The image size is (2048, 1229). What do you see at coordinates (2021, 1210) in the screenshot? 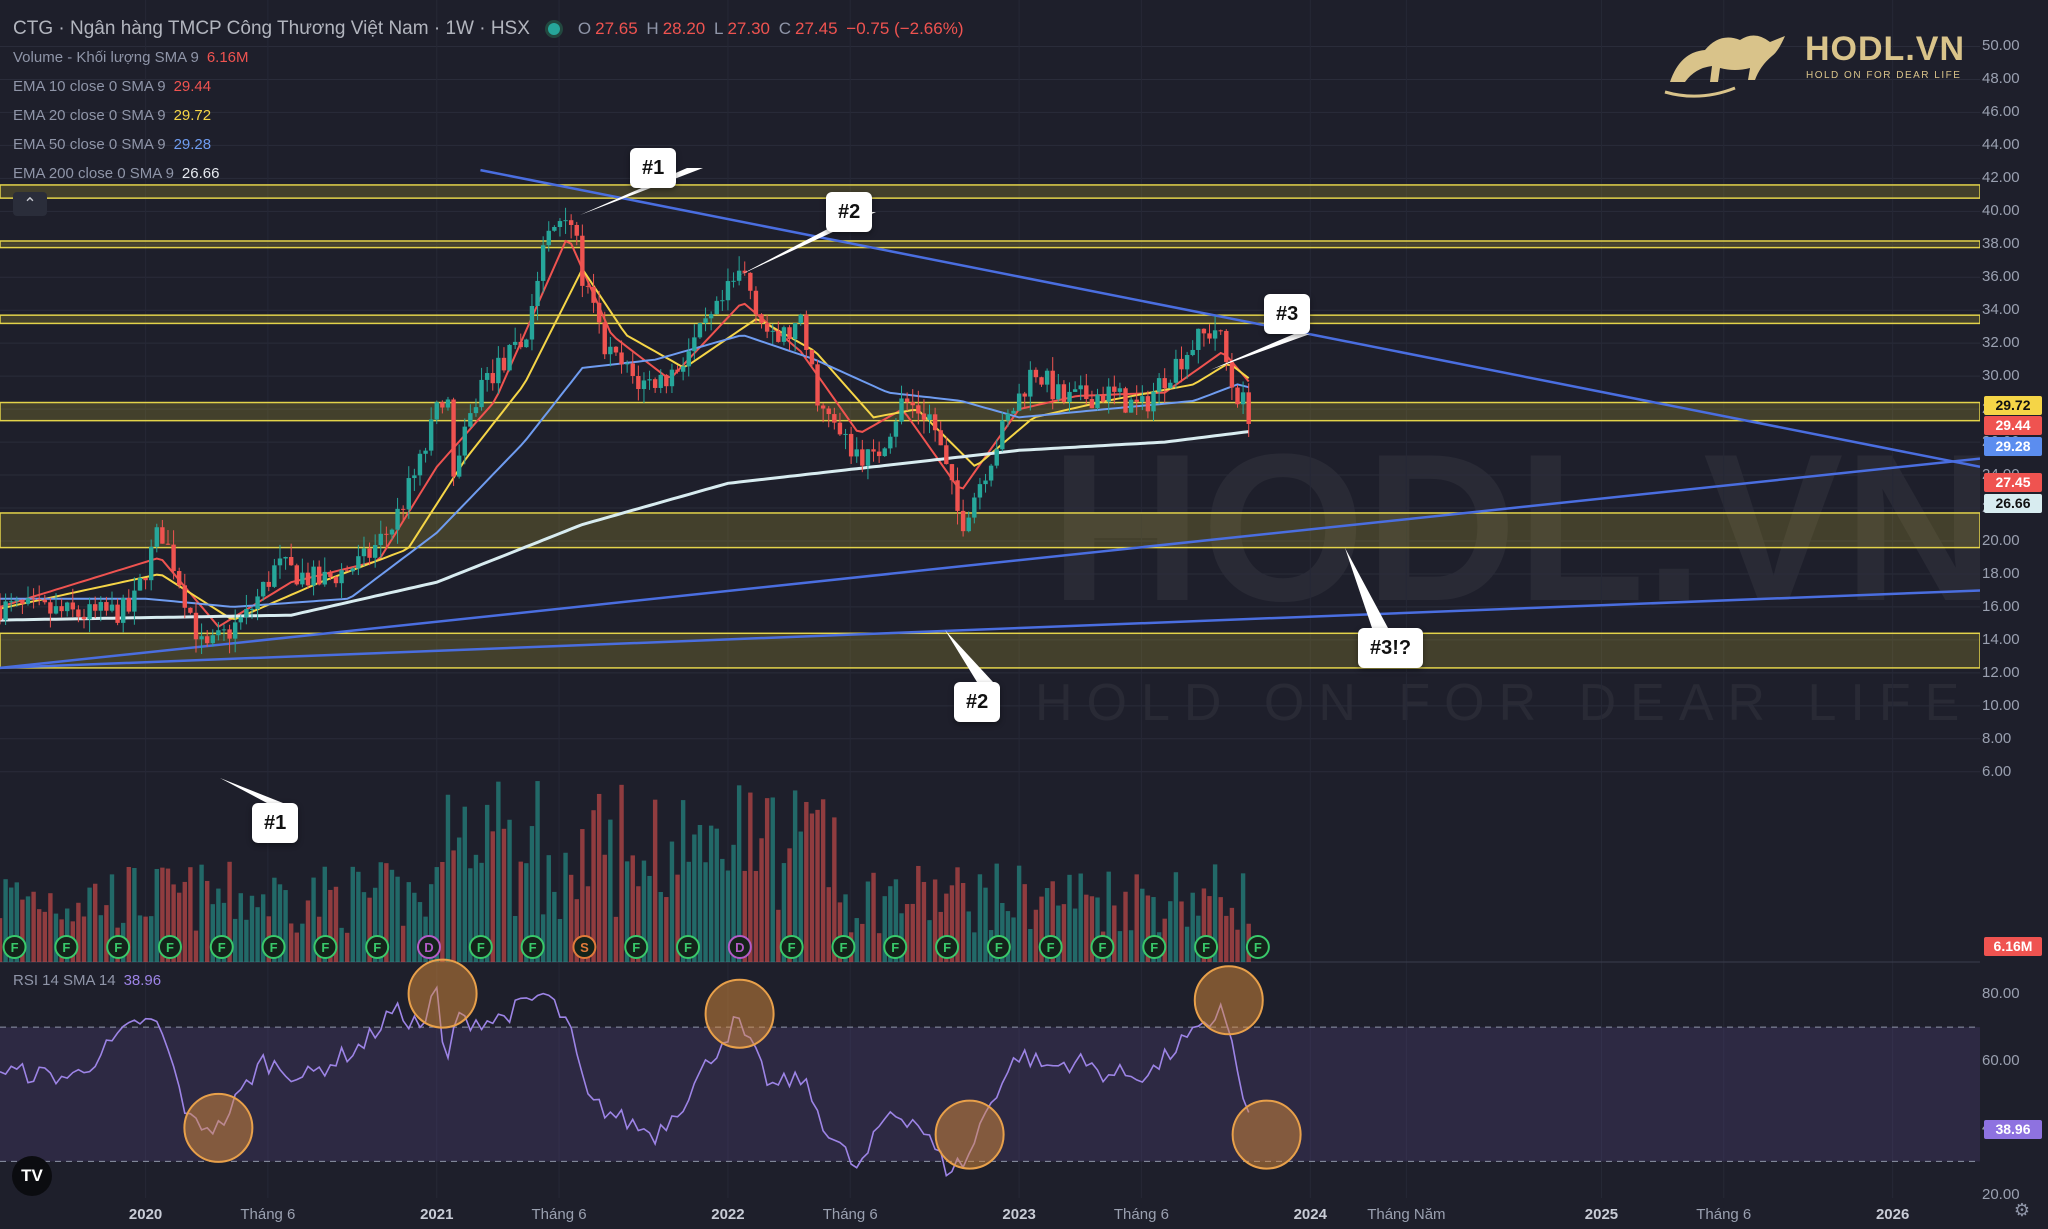
I see `settings-gear-icon: ⚙` at bounding box center [2021, 1210].